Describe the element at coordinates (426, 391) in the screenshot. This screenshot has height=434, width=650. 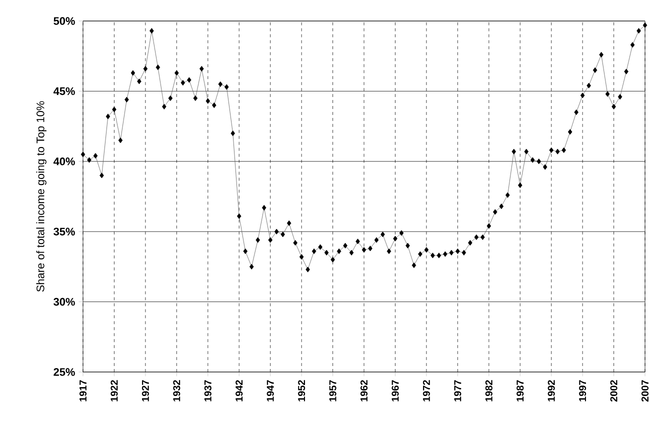
I see `x-tick-label: 1972` at that location.